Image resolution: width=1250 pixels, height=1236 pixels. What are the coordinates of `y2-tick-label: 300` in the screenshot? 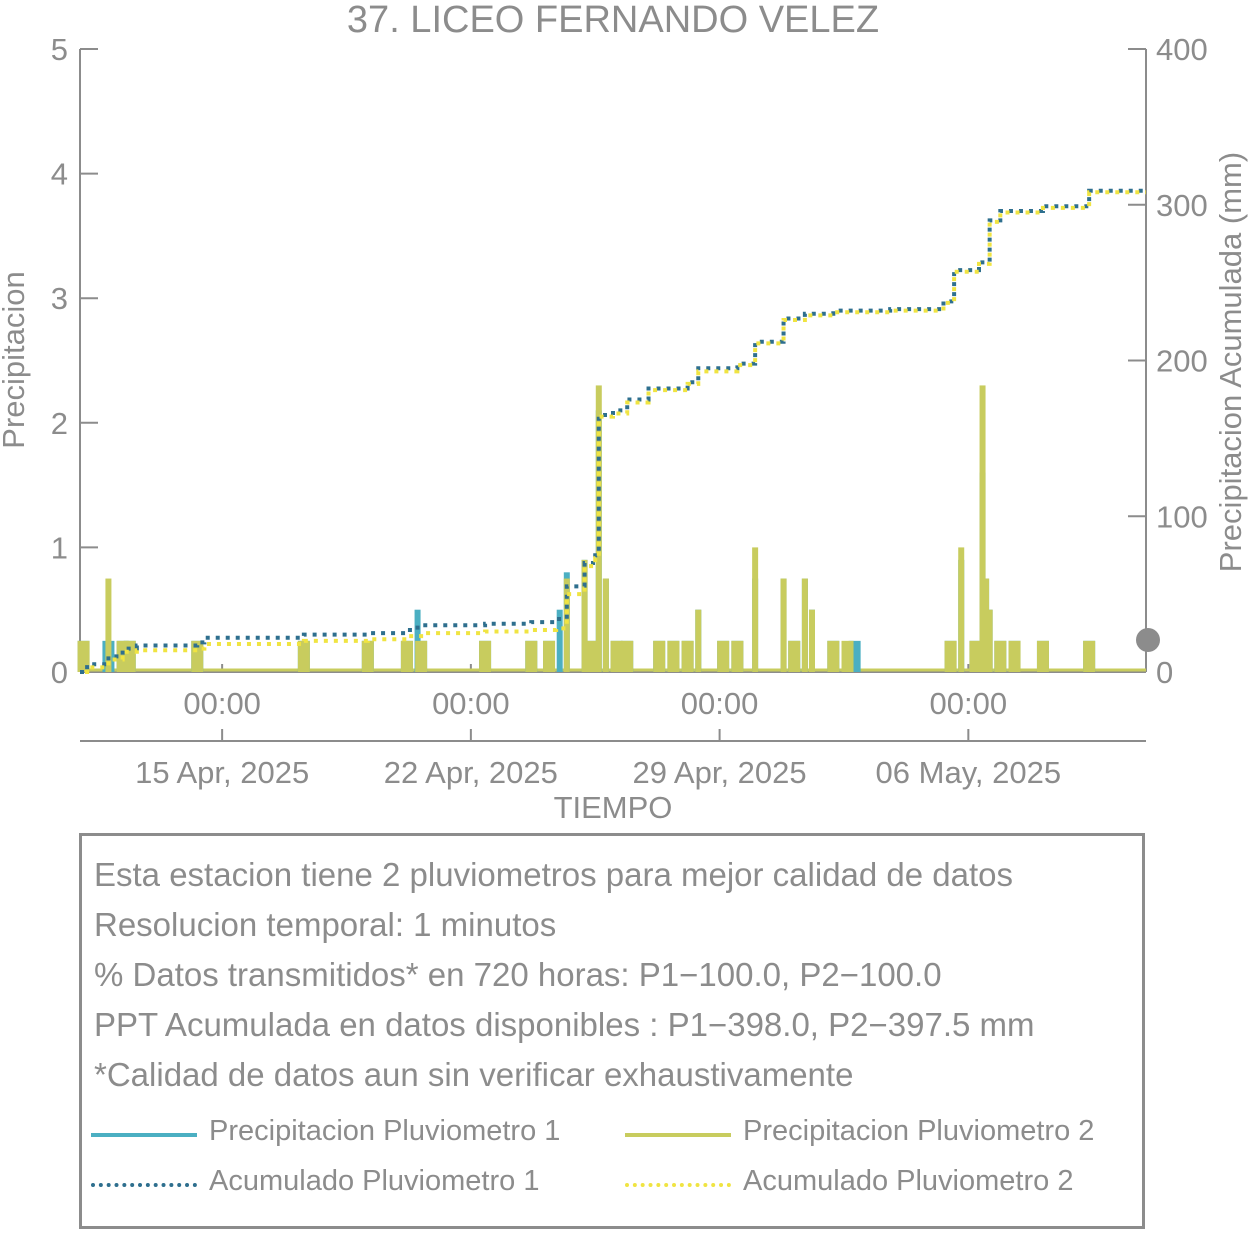 It's located at (1182, 205).